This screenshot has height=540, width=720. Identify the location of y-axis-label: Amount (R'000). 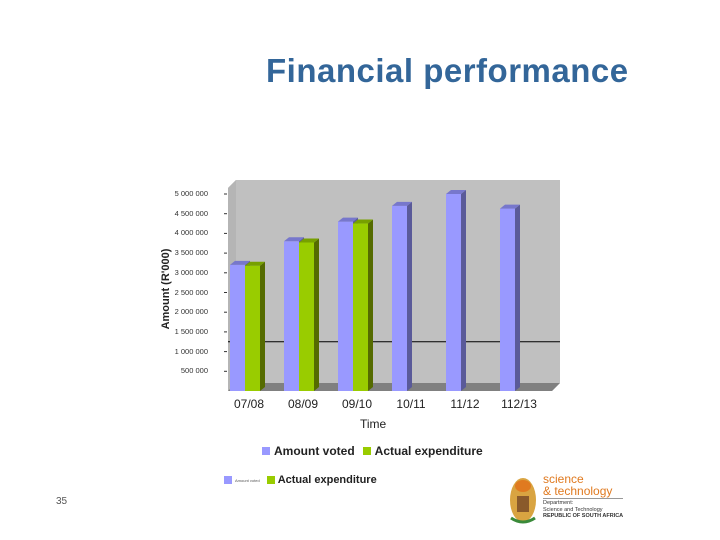
(166, 289).